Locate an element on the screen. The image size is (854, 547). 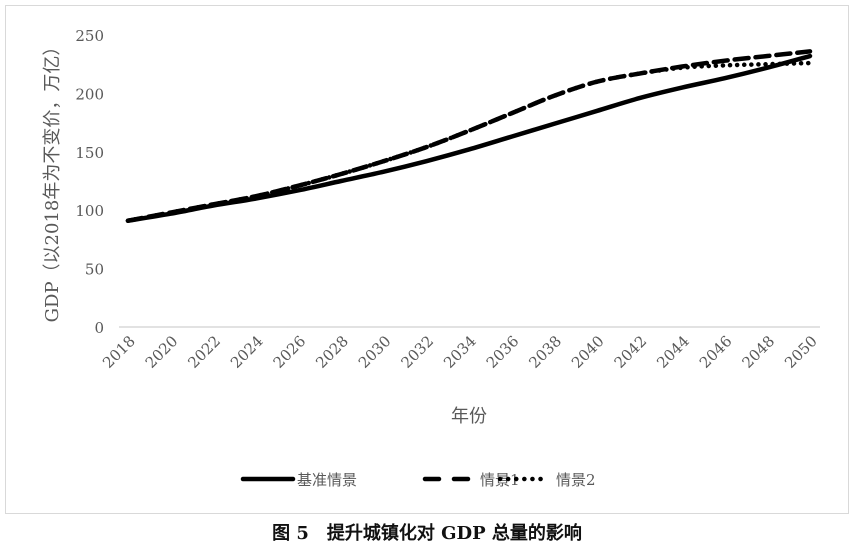
x-tick-label: 2040 is located at coordinates (588, 352).